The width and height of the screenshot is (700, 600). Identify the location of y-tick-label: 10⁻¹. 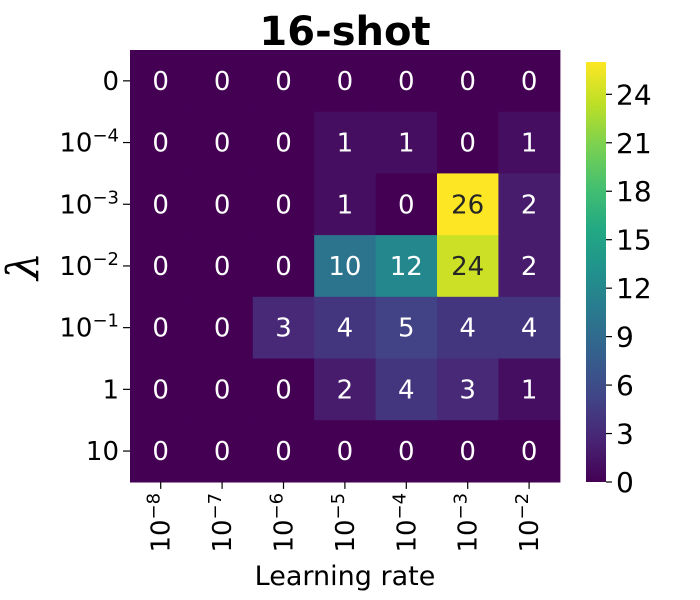
(89, 327).